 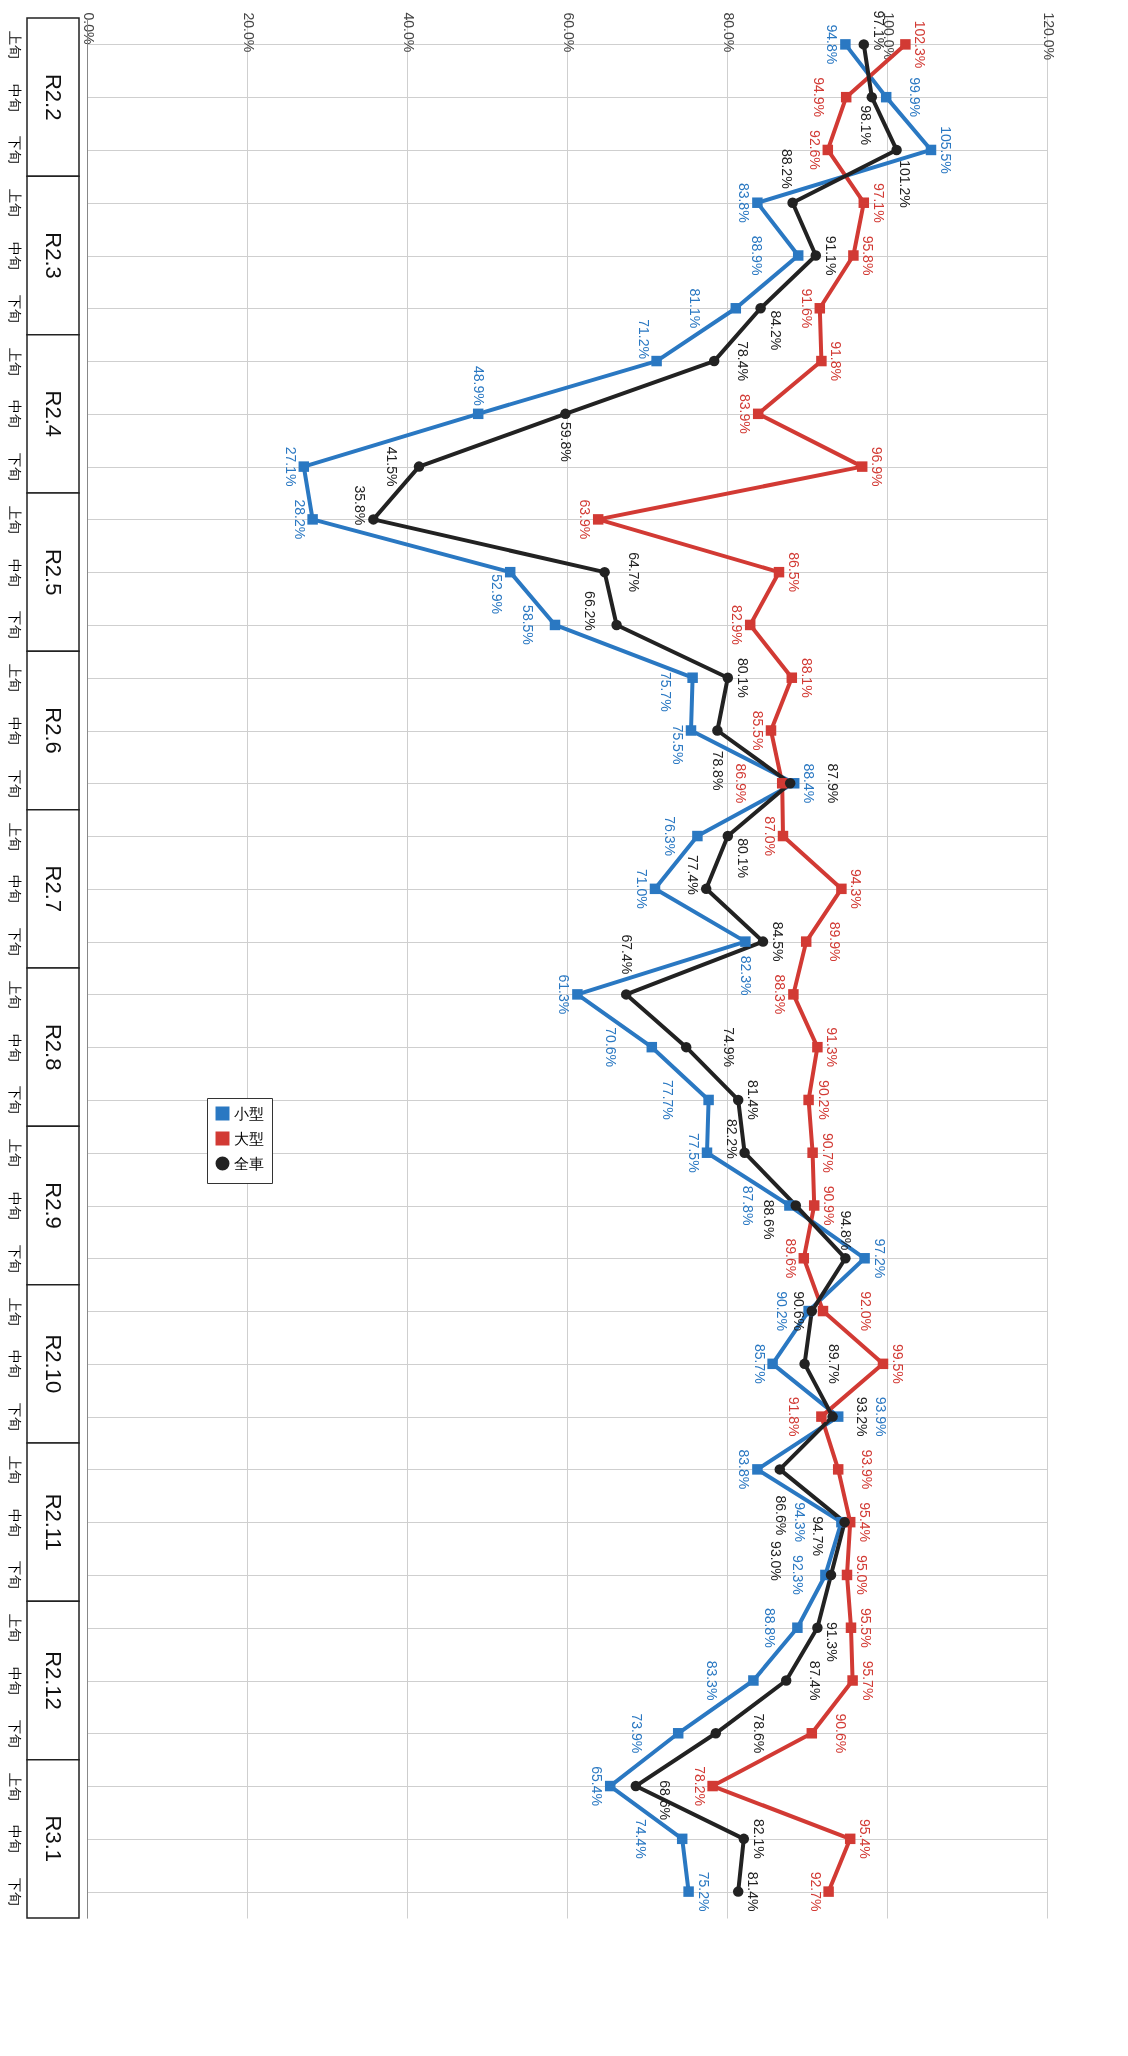 I want to click on data-label: 88.4%, so click(x=809, y=783).